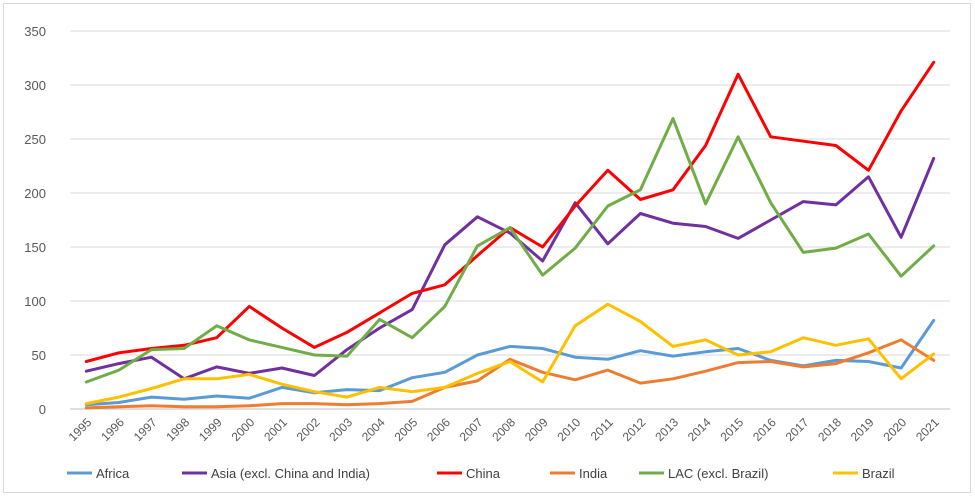 The width and height of the screenshot is (975, 497). I want to click on legend-label: Africa, so click(113, 473).